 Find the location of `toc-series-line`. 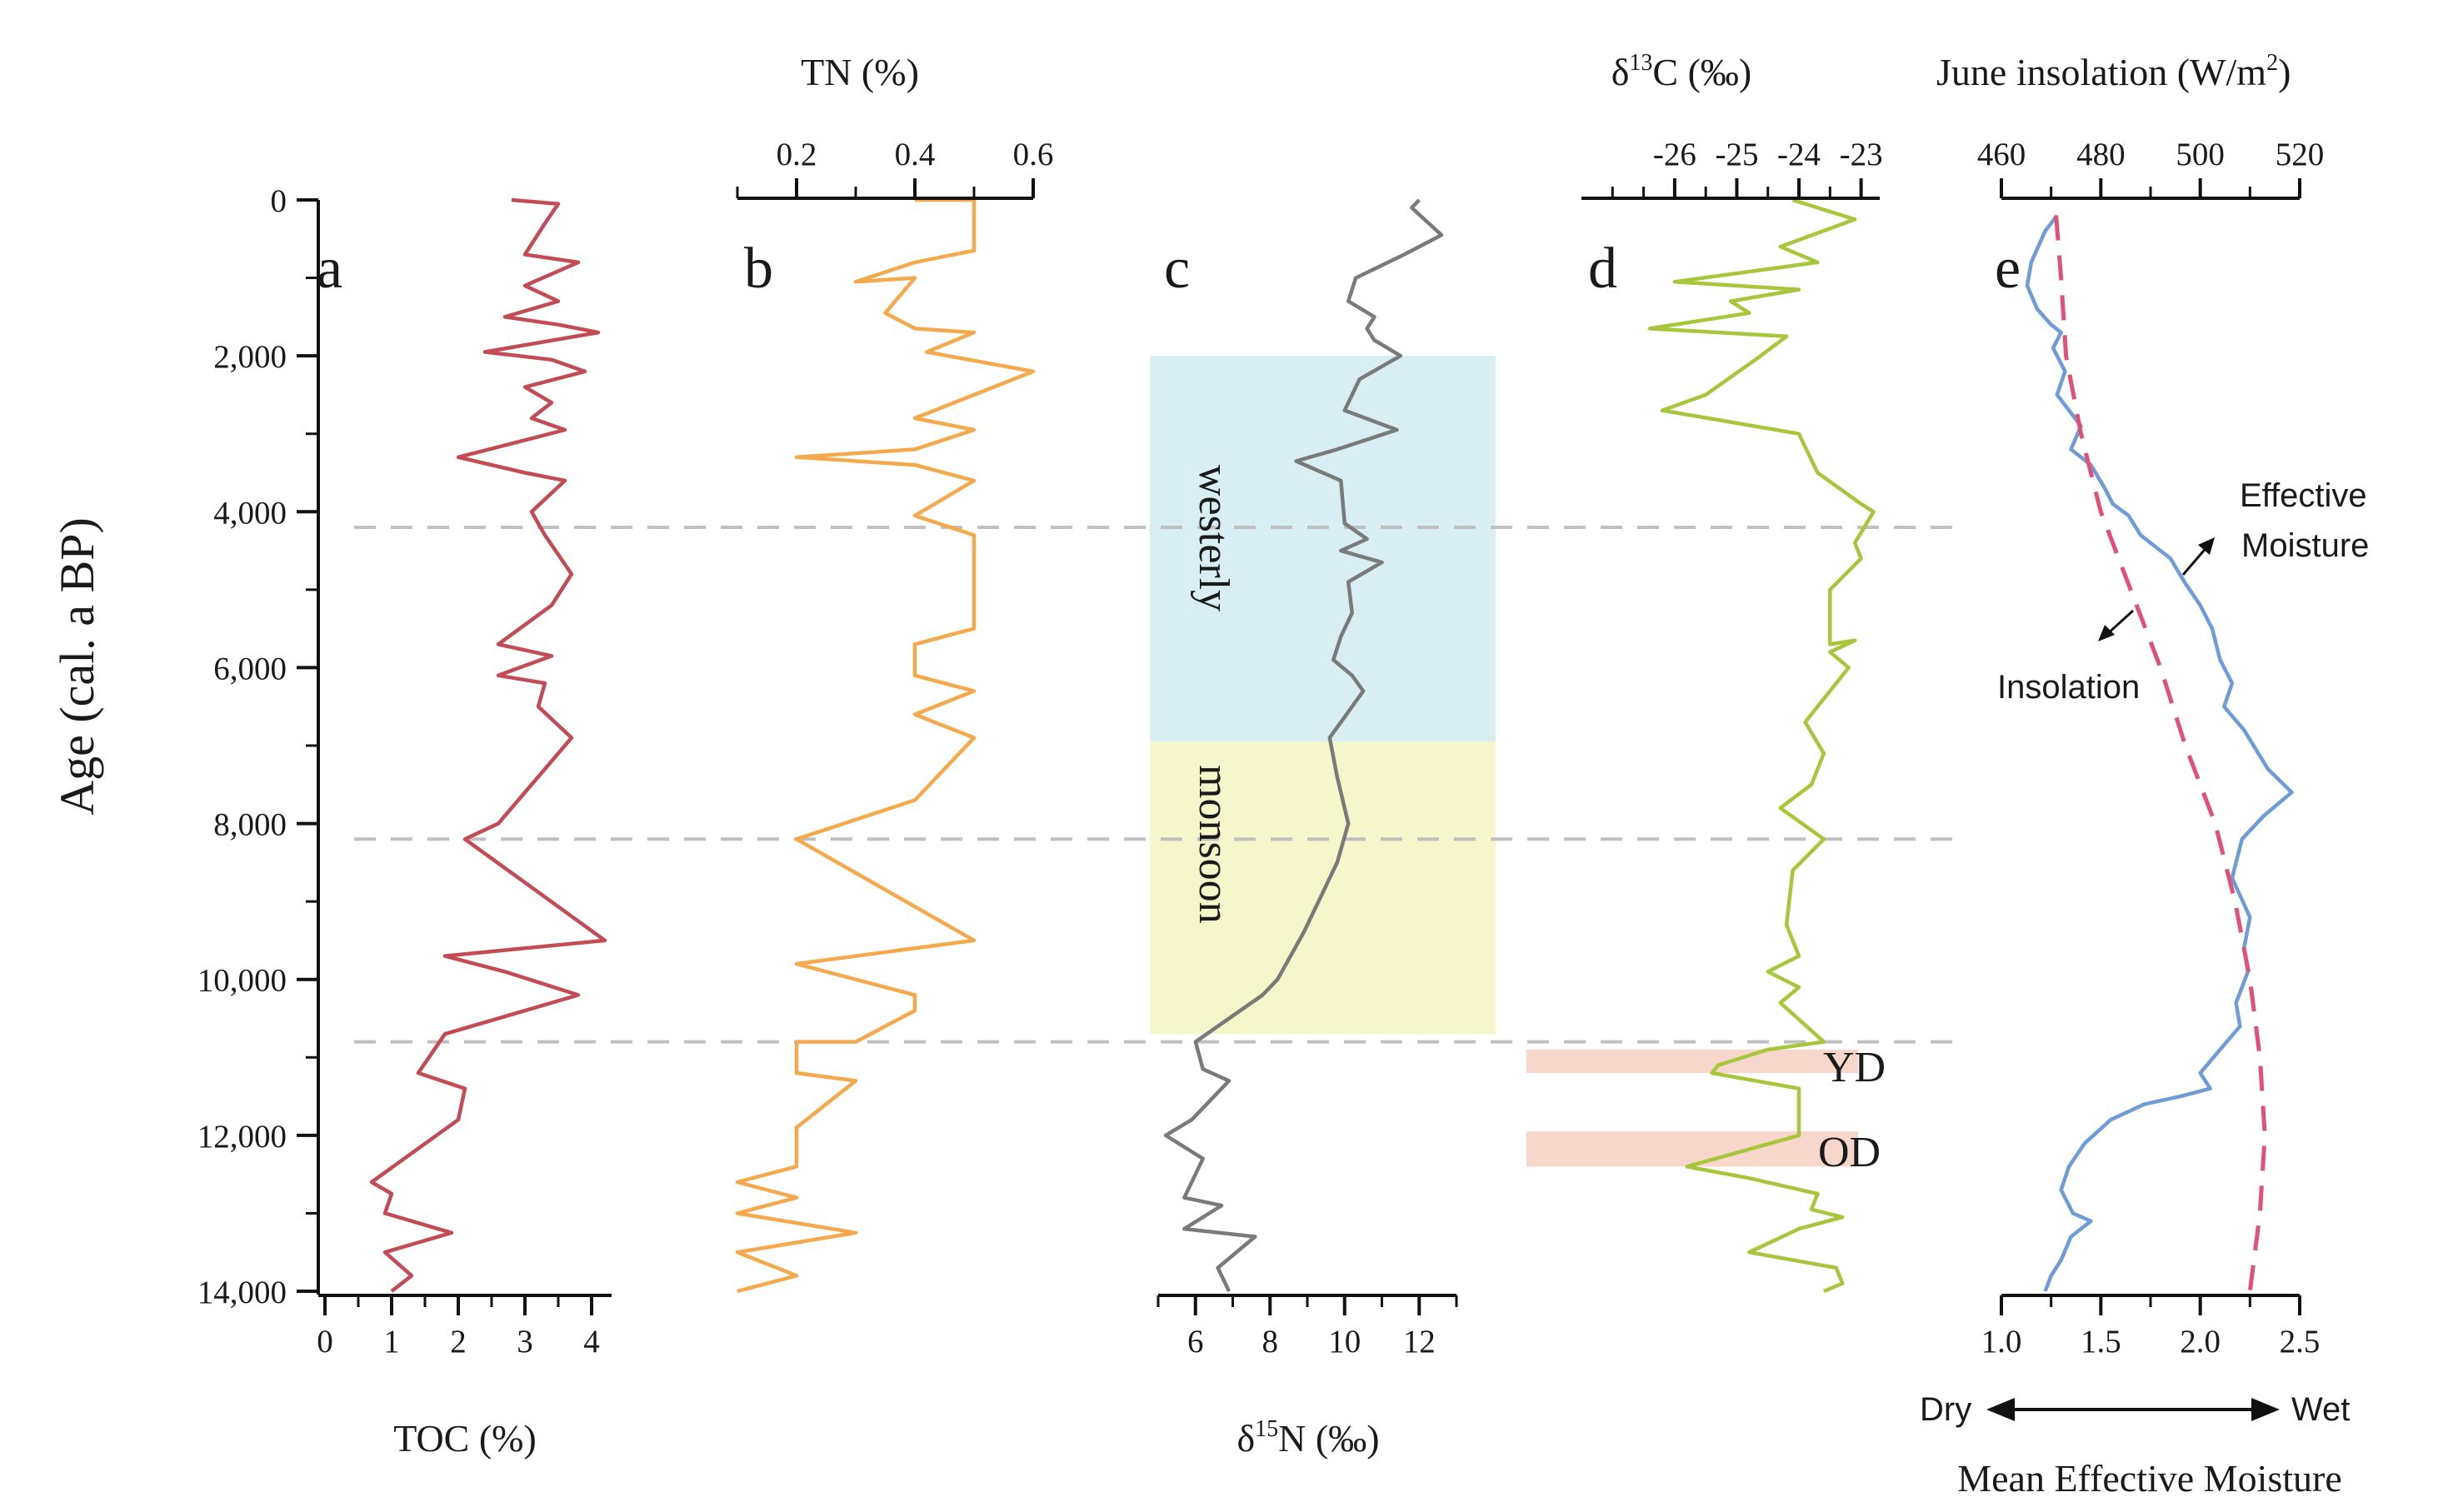

toc-series-line is located at coordinates (488, 745).